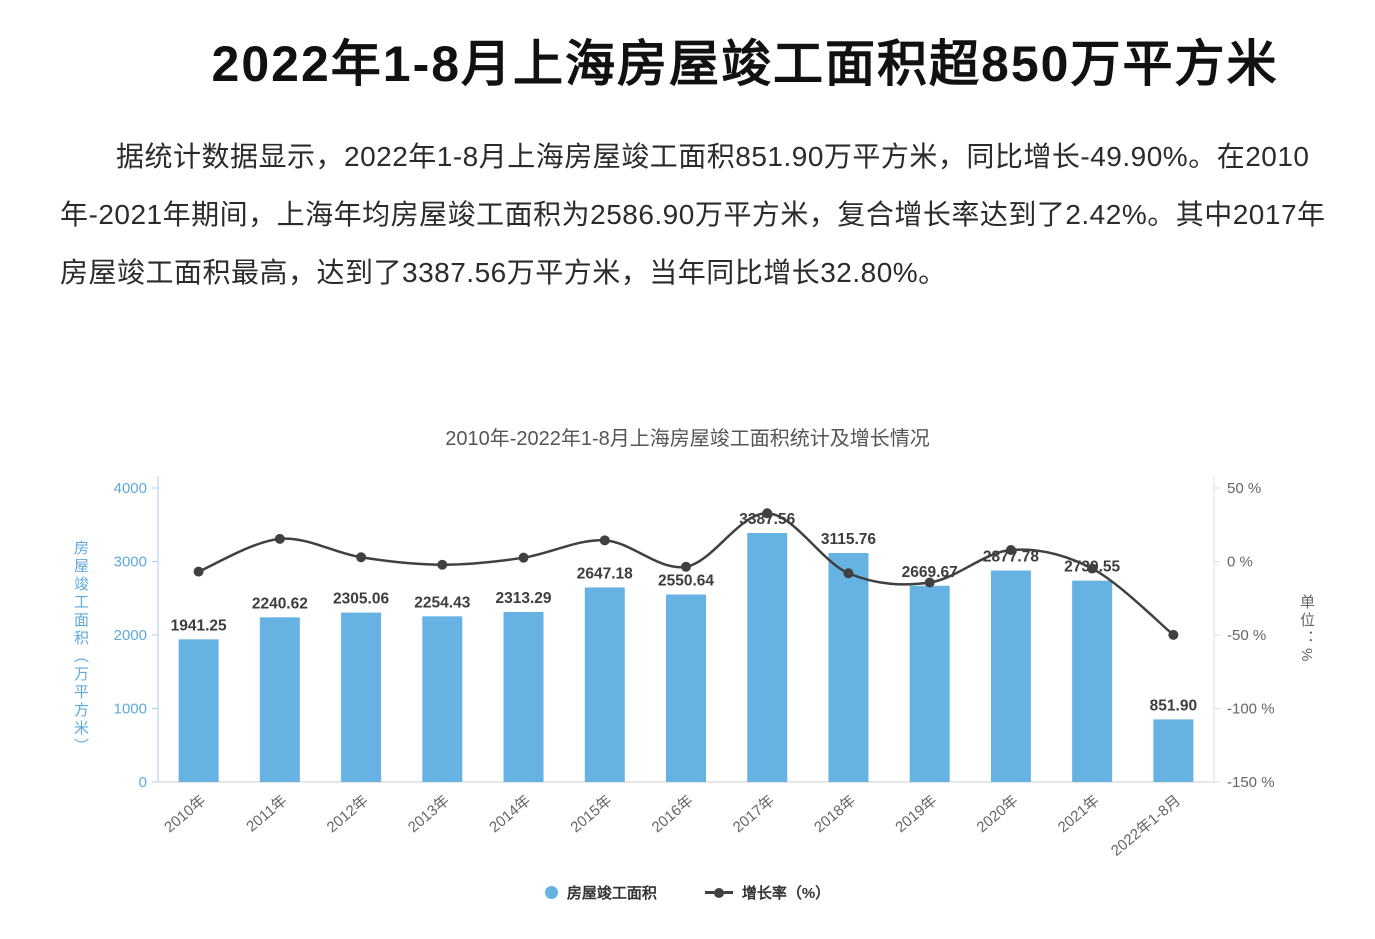 Image resolution: width=1375 pixels, height=939 pixels. I want to click on bar-series-legend-icon, so click(551, 892).